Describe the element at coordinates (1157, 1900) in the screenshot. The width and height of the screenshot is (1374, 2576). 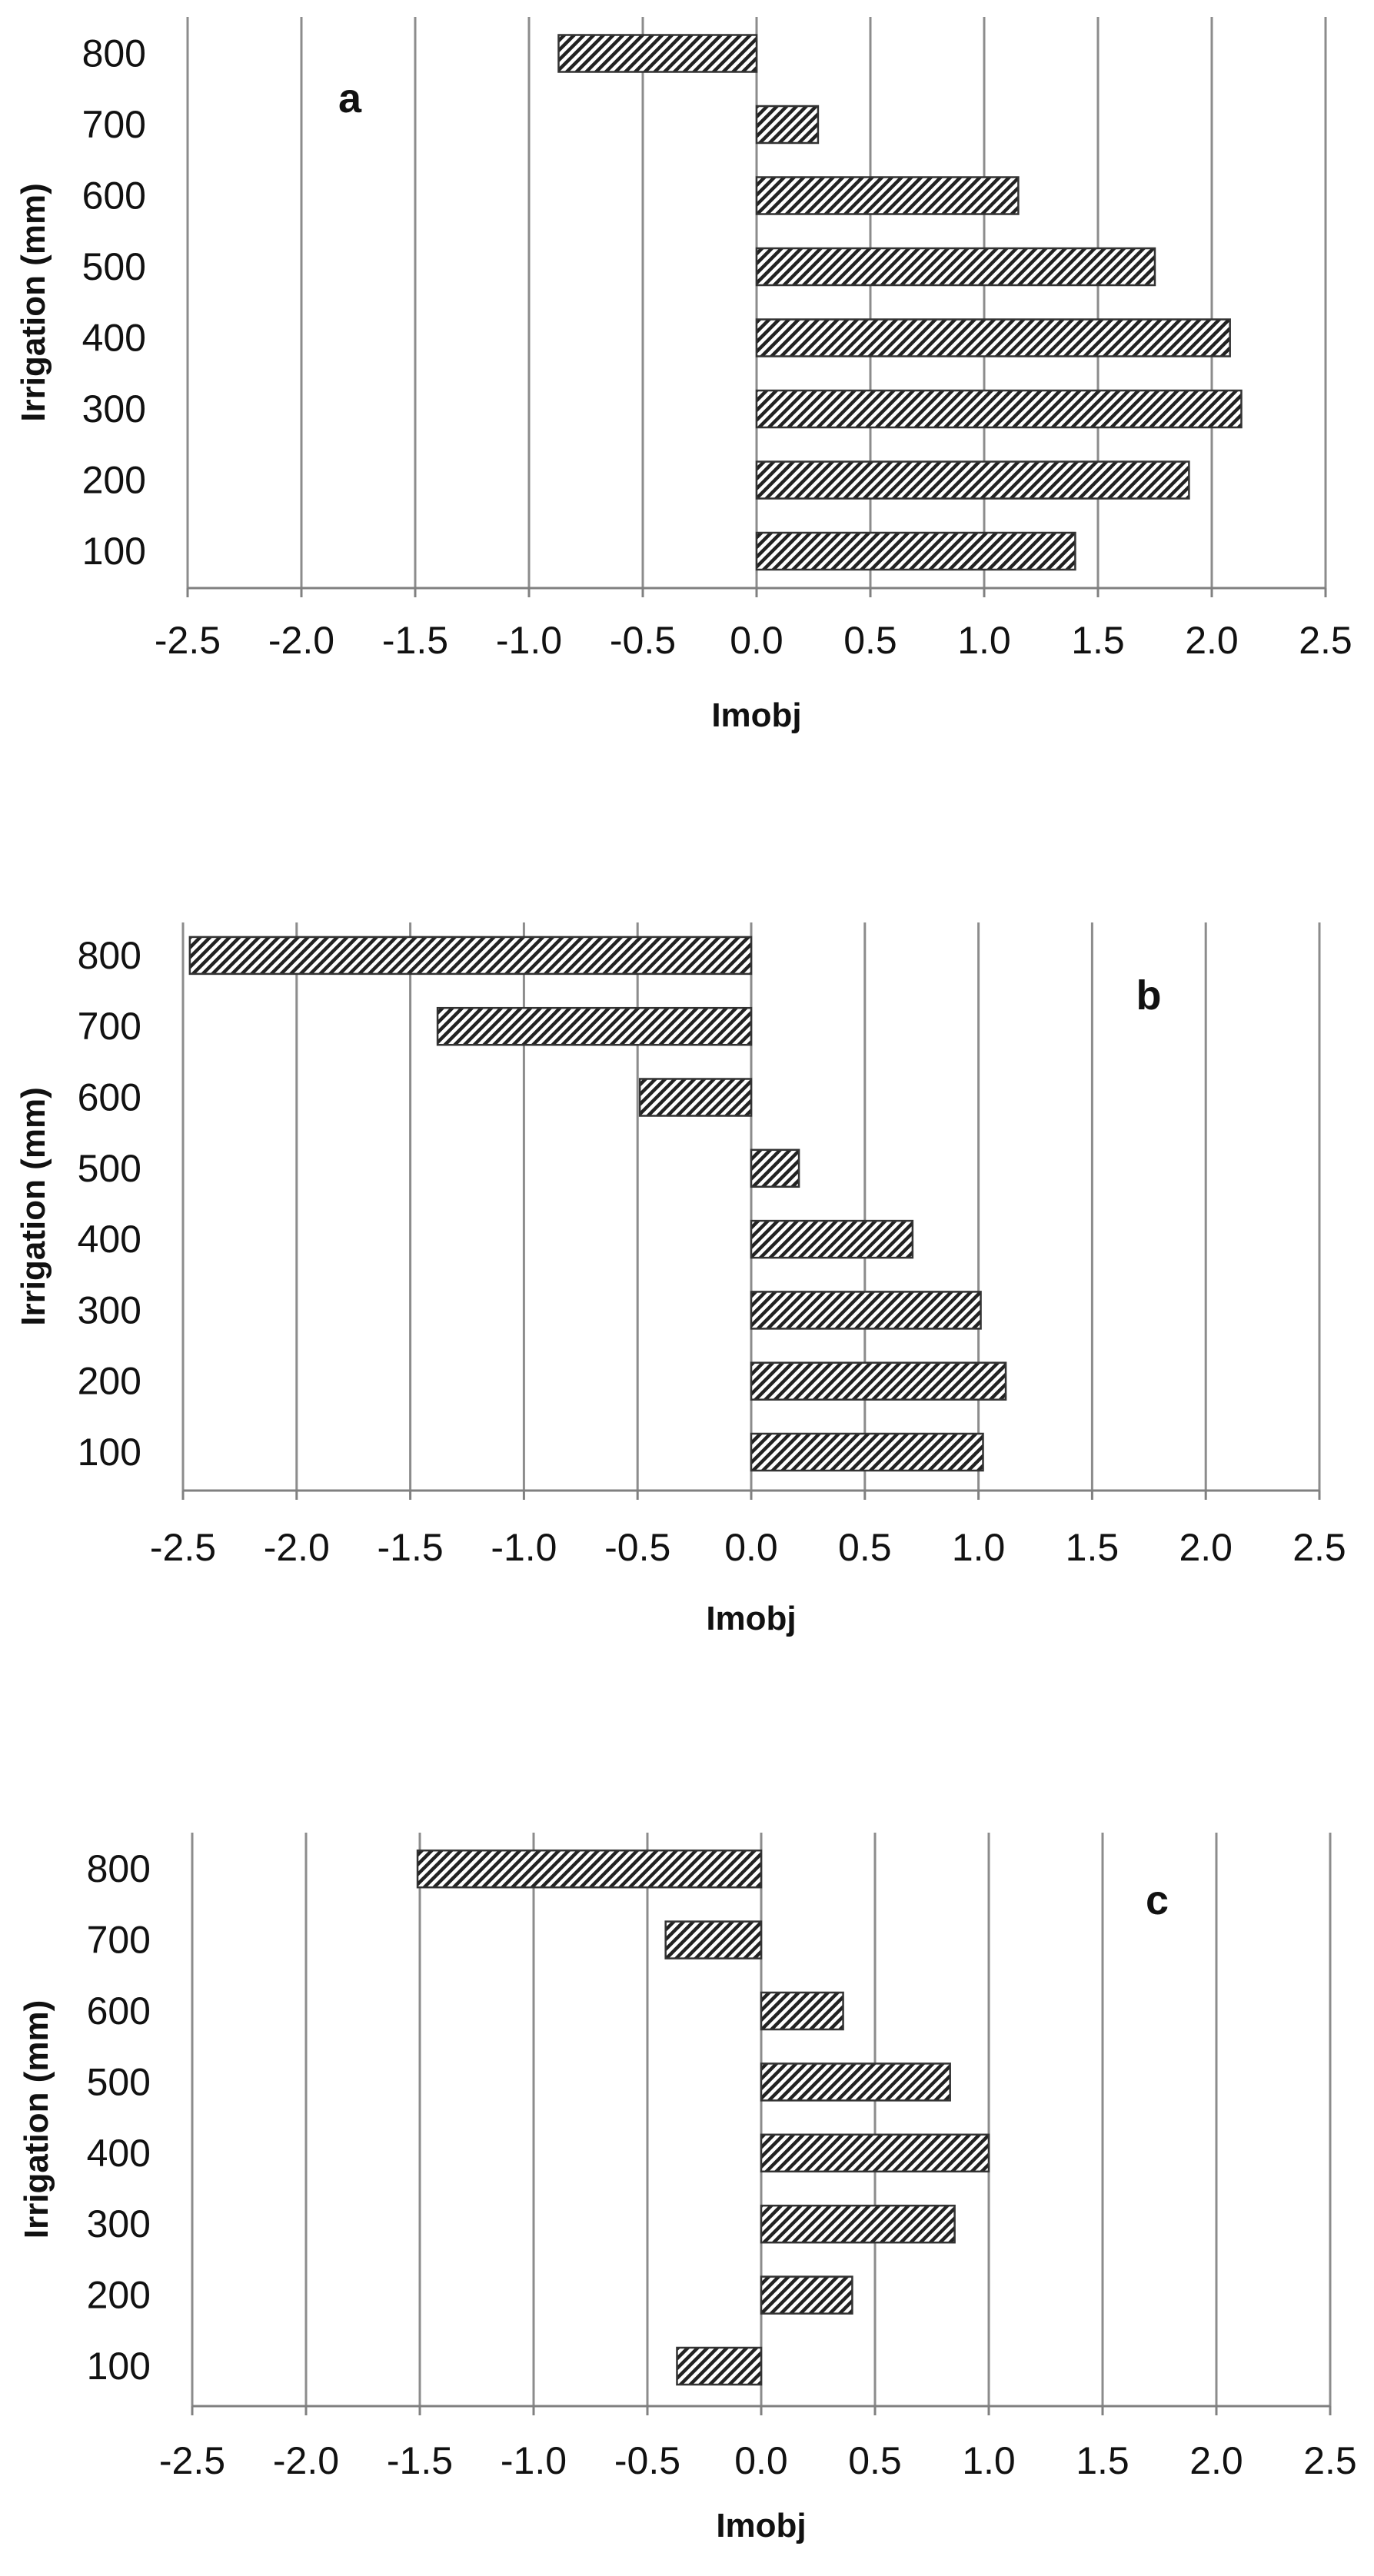
I see `panel-label: c` at that location.